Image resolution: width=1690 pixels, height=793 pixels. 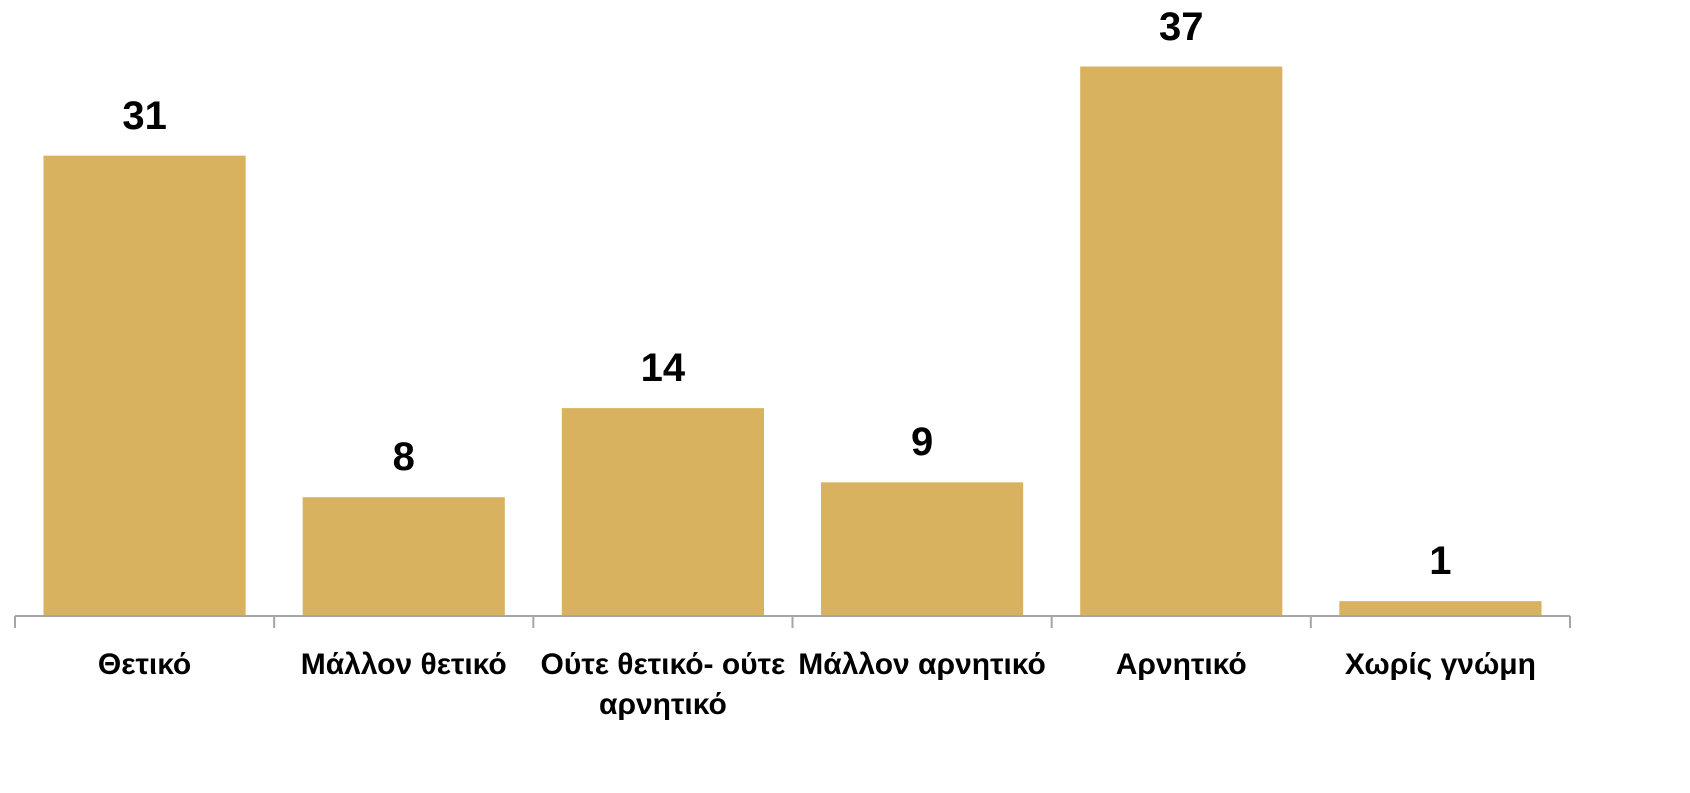 I want to click on value-label: 37, so click(x=1181, y=26).